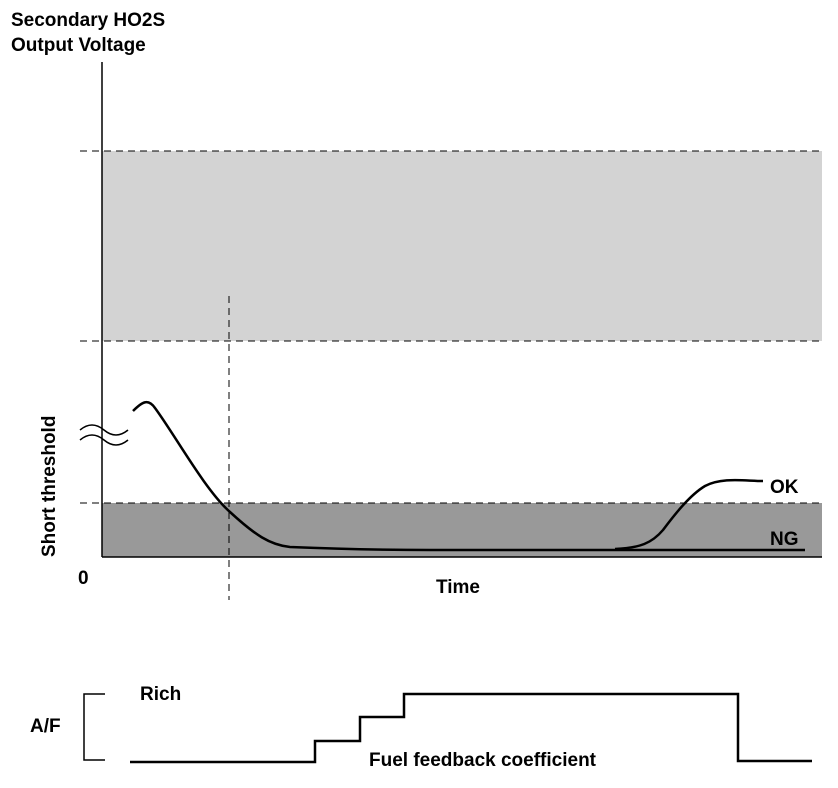  Describe the element at coordinates (689, 514) in the screenshot. I see `ok-curve` at that location.